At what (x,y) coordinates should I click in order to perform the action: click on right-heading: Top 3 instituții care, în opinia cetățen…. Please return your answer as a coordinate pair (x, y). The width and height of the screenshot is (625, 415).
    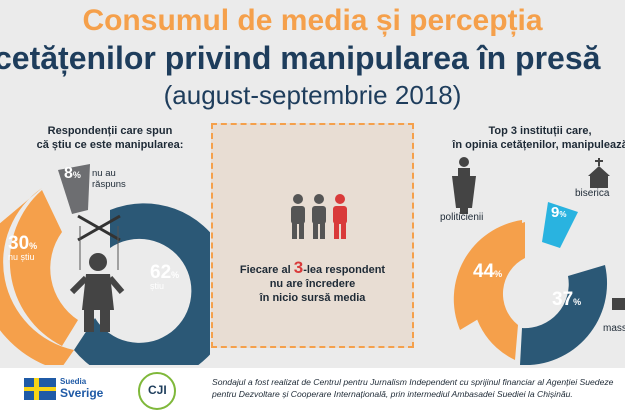
    Looking at the image, I should click on (532, 138).